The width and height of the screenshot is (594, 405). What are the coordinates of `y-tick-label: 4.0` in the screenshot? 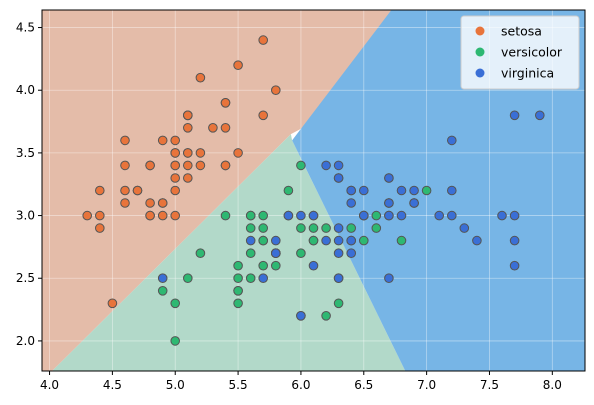 It's located at (25, 90).